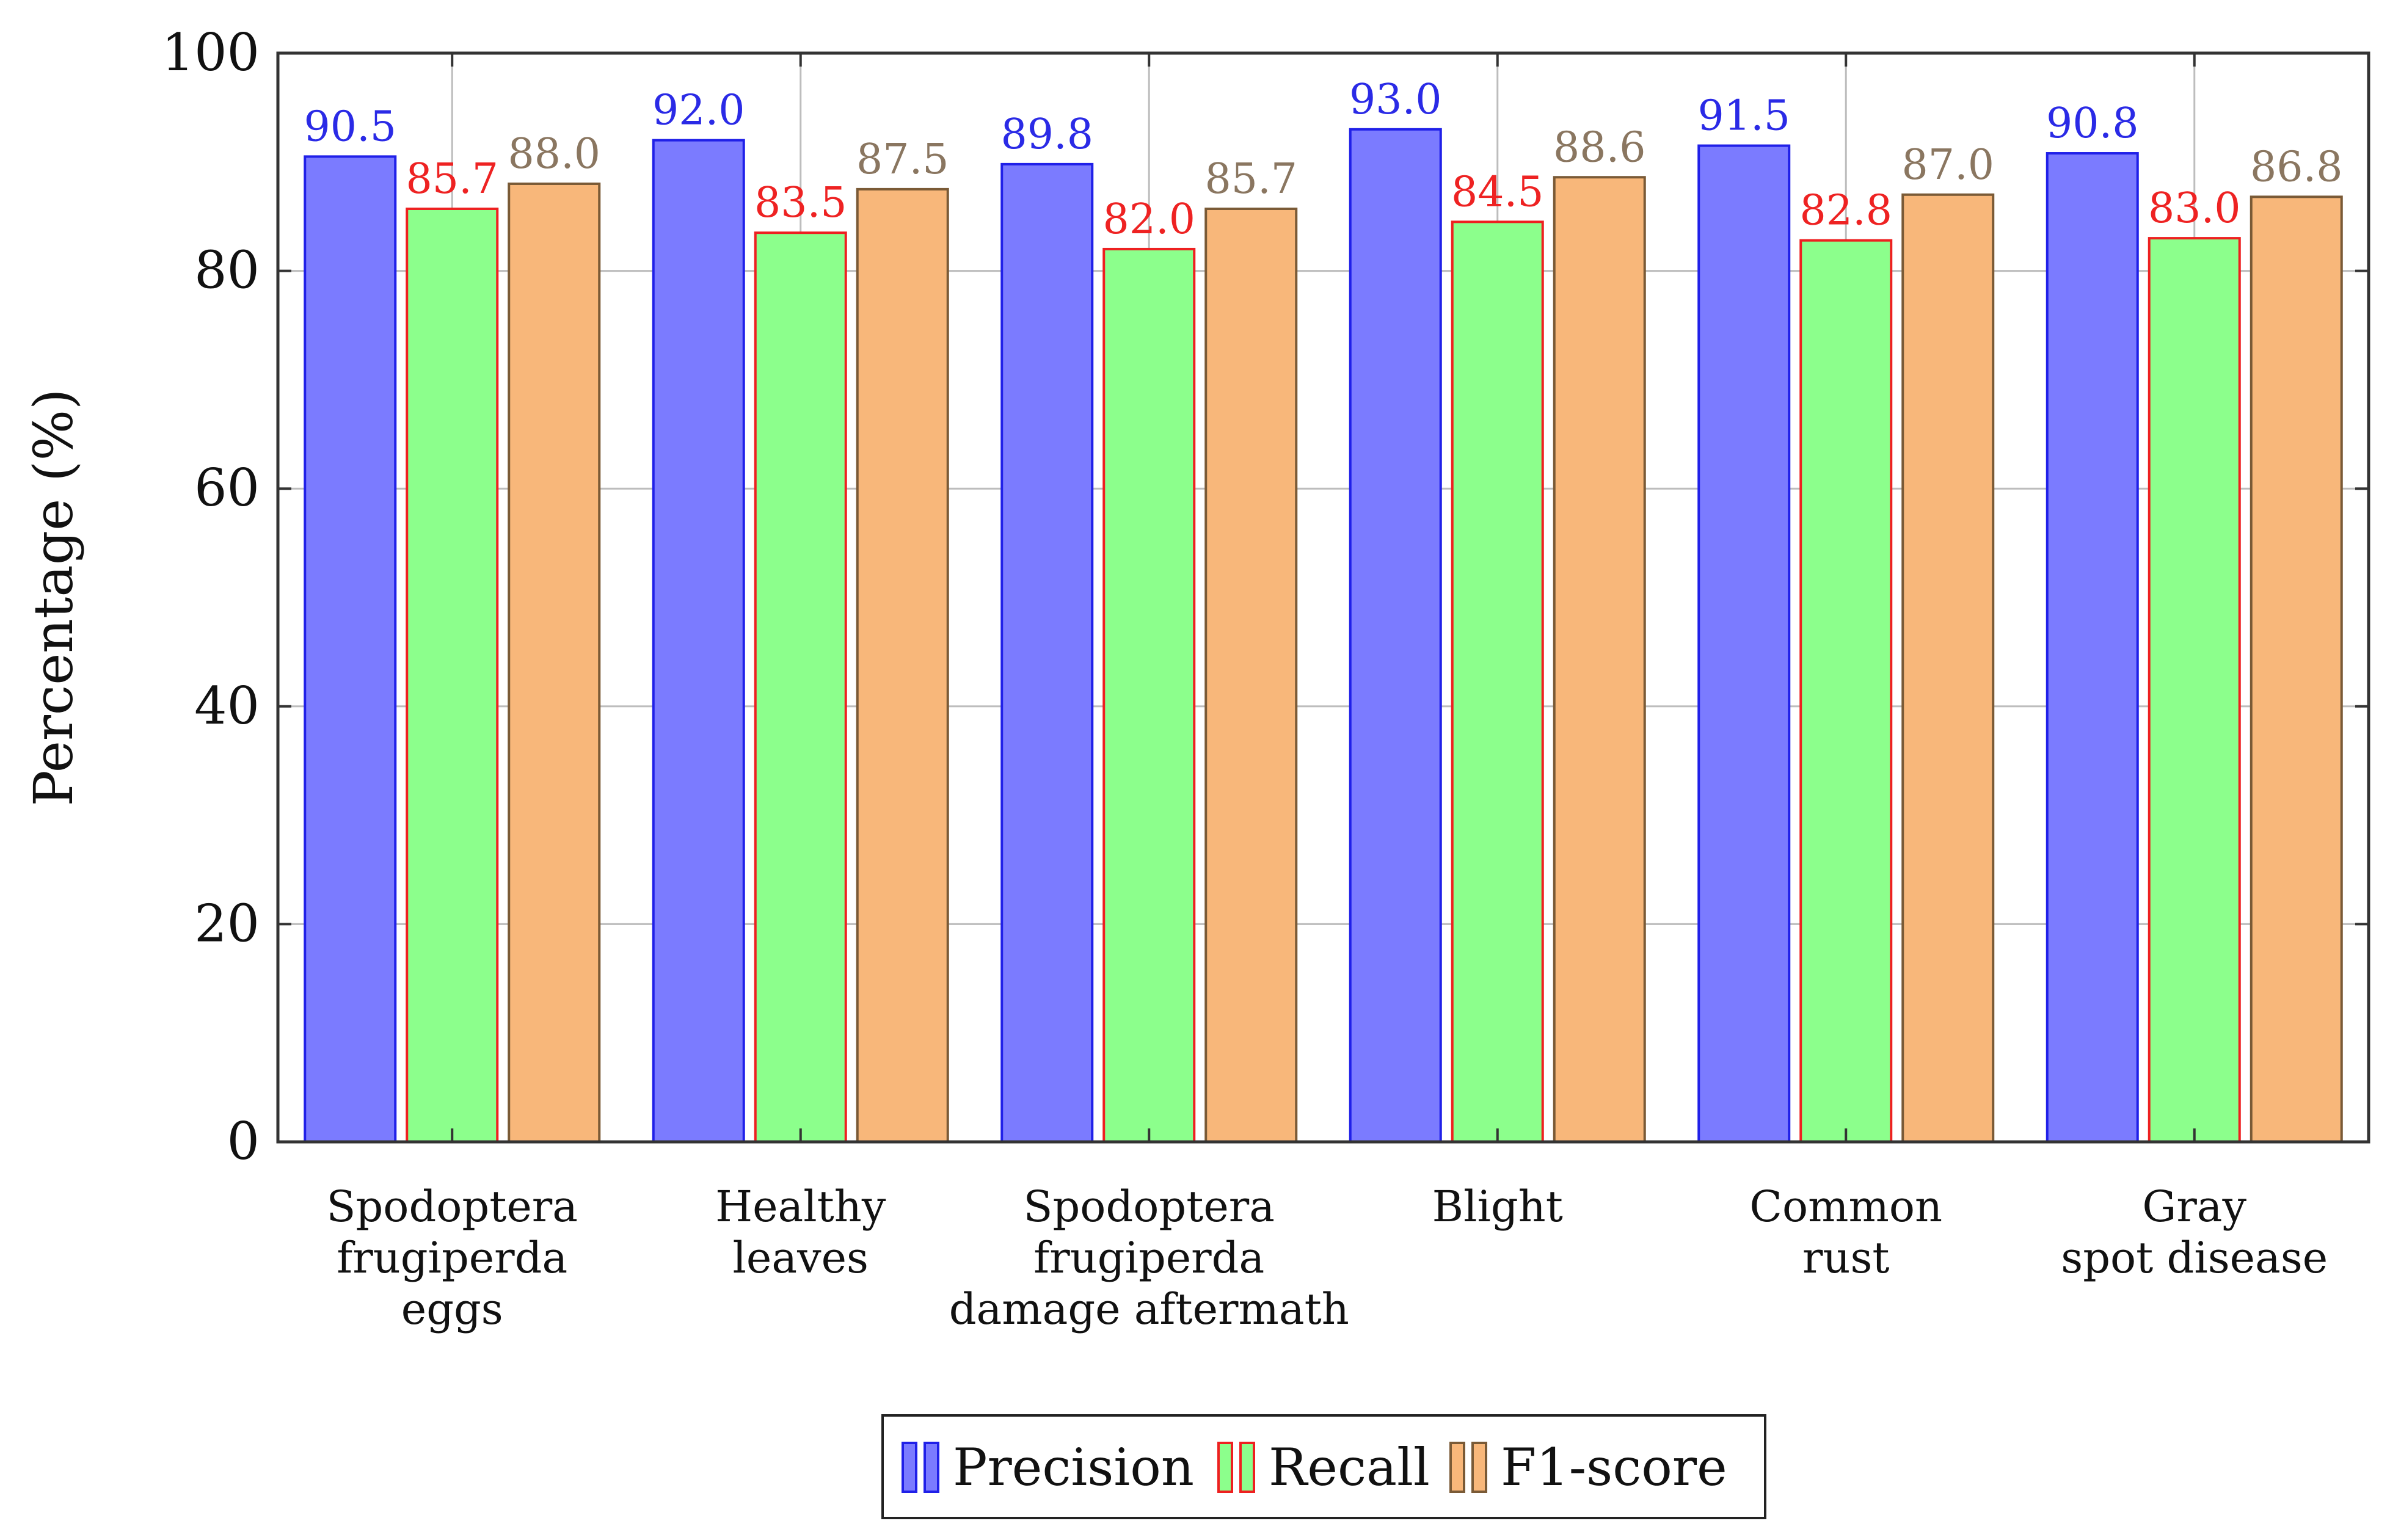 The width and height of the screenshot is (2390, 1540). What do you see at coordinates (554, 154) in the screenshot?
I see `data-label-f1-score-0: 88.0` at bounding box center [554, 154].